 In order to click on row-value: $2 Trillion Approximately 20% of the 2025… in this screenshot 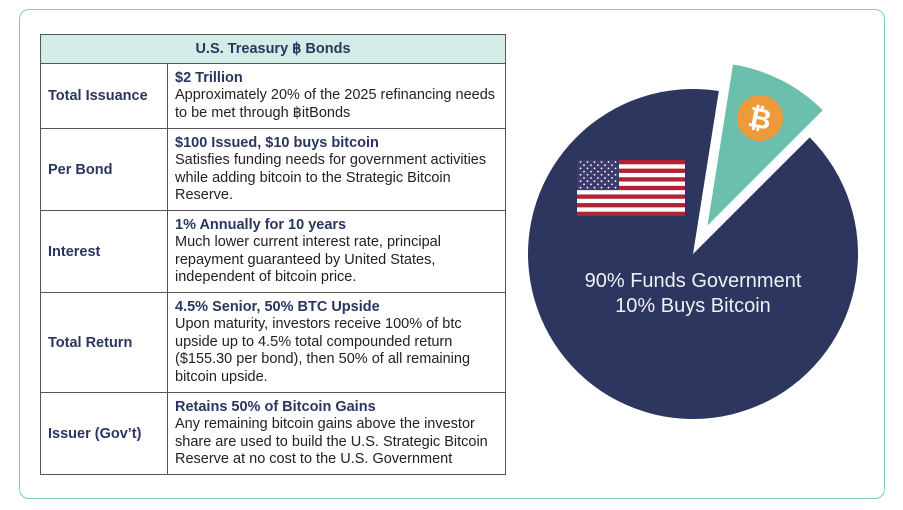, I will do `click(336, 96)`.